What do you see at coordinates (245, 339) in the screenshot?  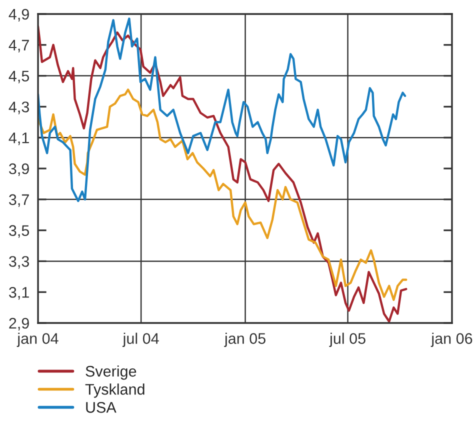 I see `x-tick-label: jan 05` at bounding box center [245, 339].